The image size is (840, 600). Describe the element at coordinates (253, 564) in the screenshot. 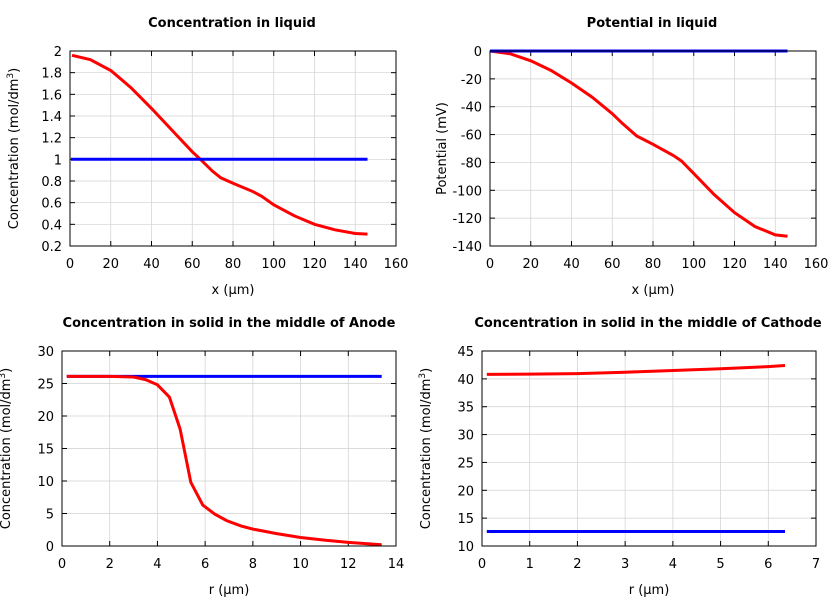

I see `x-tick-label: 8` at that location.